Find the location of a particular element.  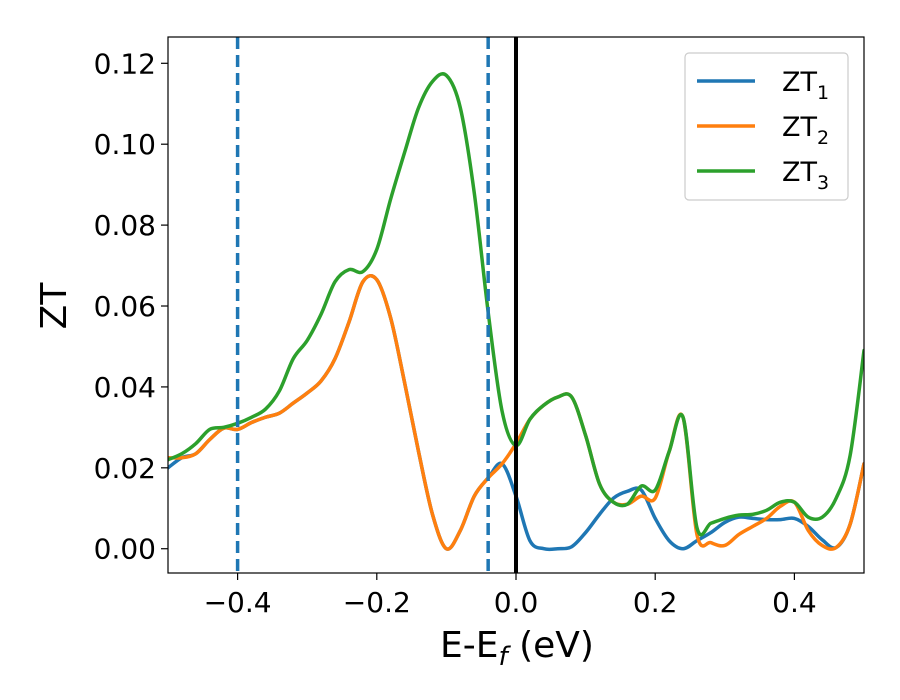

y-tick-label: 0.02 is located at coordinates (125, 468).